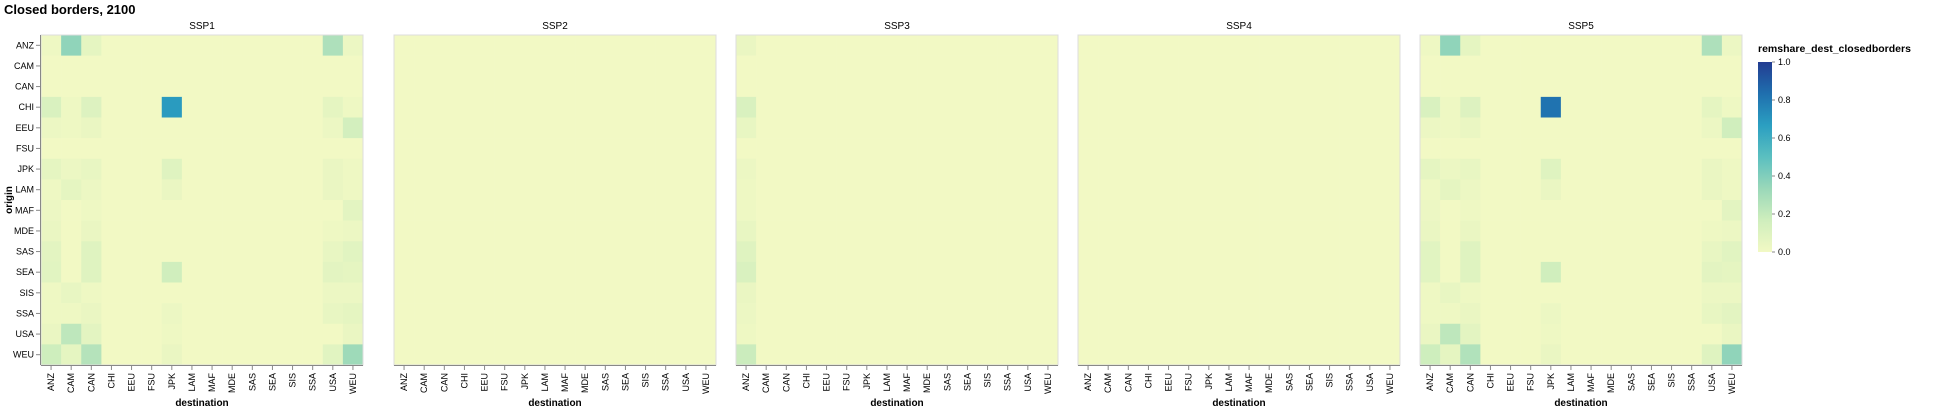 This screenshot has height=414, width=1937. Describe the element at coordinates (91, 382) in the screenshot. I see `x-tick-label: CAN` at that location.